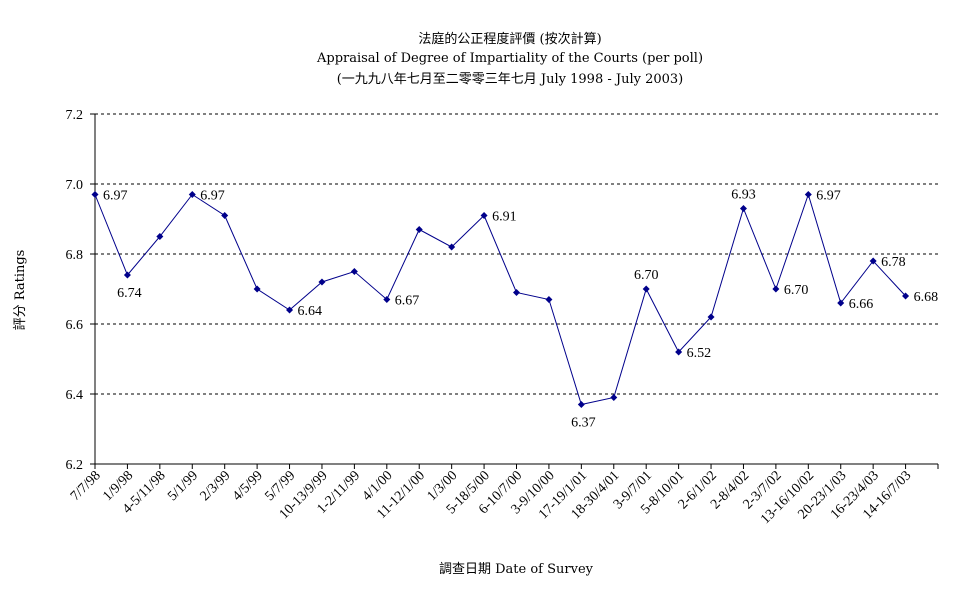  What do you see at coordinates (183, 486) in the screenshot?
I see `x-tick-label: 5/1/99` at bounding box center [183, 486].